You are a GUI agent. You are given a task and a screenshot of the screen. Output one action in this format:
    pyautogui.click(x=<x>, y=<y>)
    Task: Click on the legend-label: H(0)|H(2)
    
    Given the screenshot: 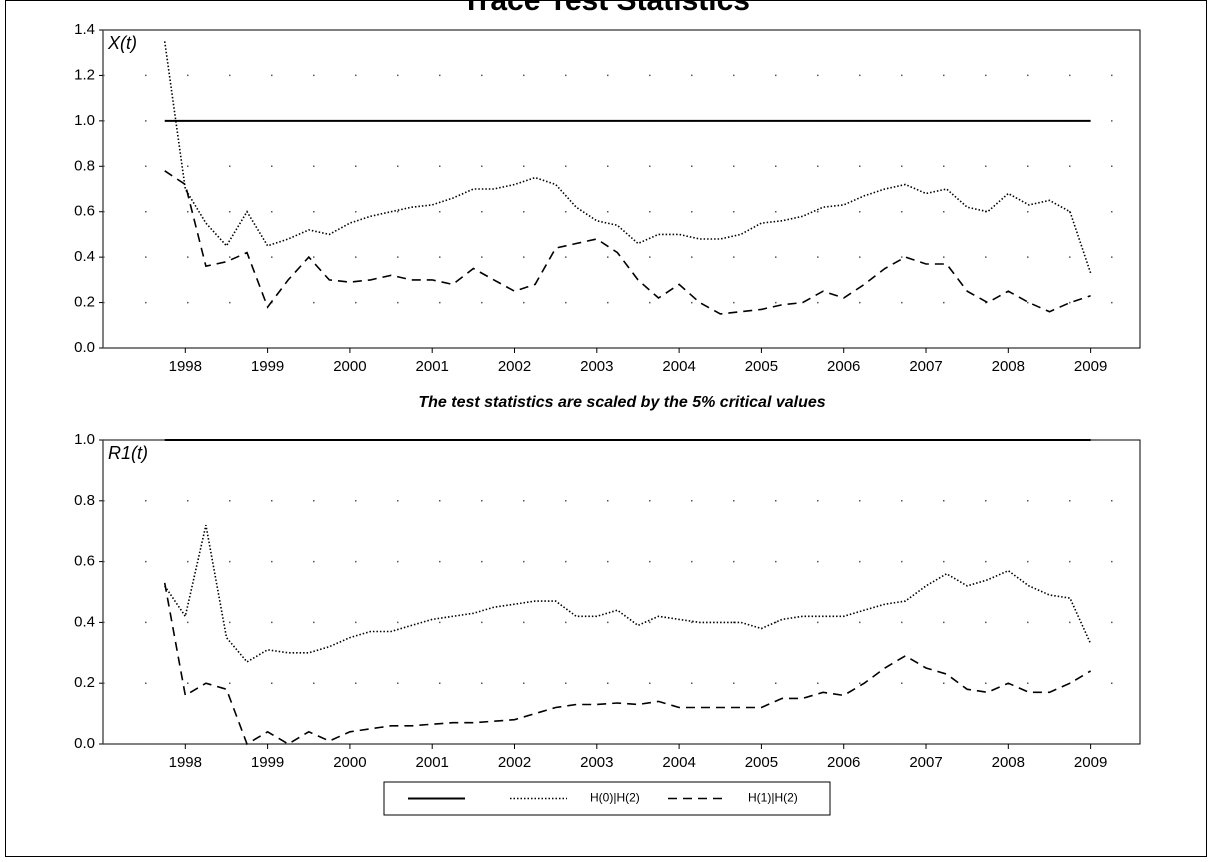 What is the action you would take?
    pyautogui.click(x=615, y=798)
    